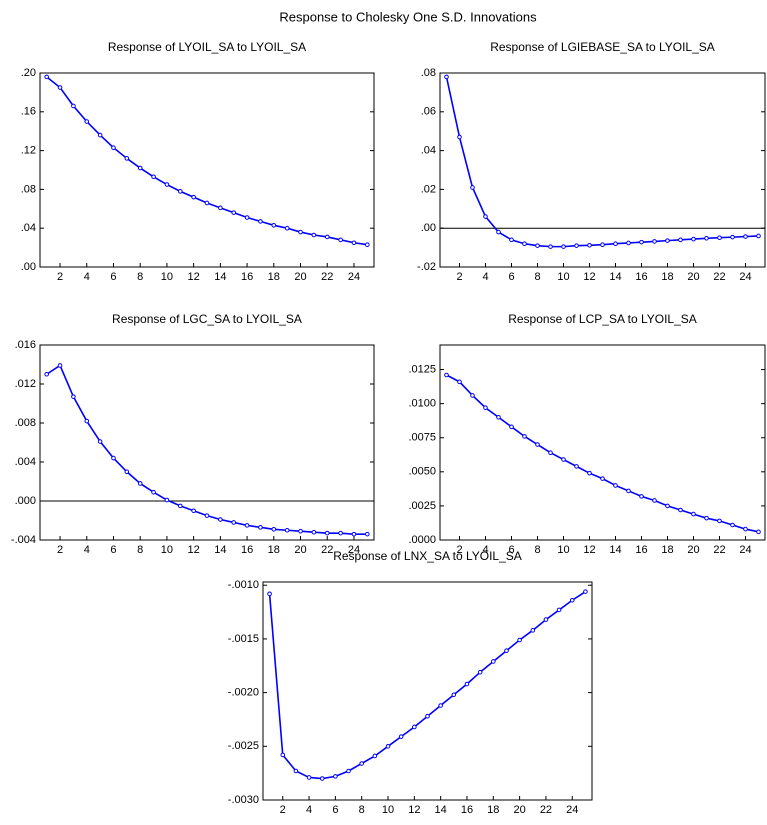 The width and height of the screenshot is (767, 825). Describe the element at coordinates (427, 556) in the screenshot. I see `chart-title: Response of LNX_SA to LYOIL_SA` at that location.